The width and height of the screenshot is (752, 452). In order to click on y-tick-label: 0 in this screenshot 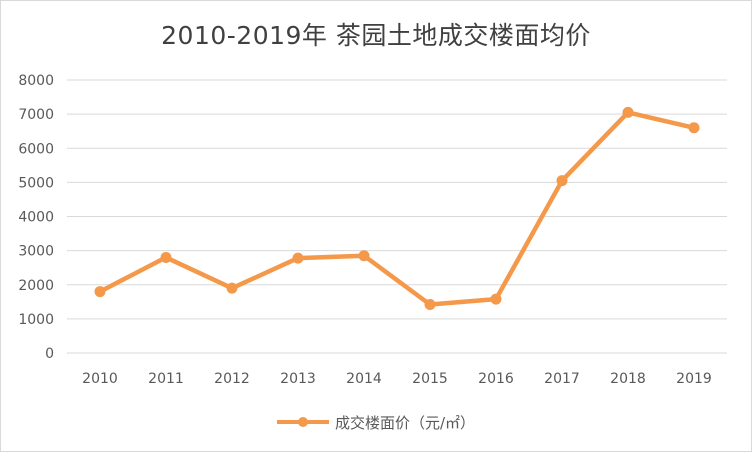, I will do `click(49, 354)`.